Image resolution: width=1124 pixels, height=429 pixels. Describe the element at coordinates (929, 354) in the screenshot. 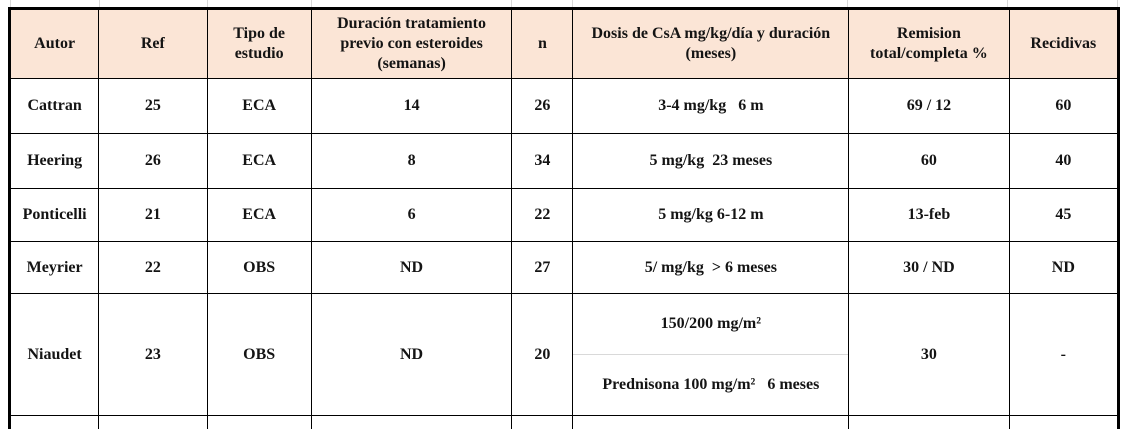

I see `cell-remision: 30` at that location.